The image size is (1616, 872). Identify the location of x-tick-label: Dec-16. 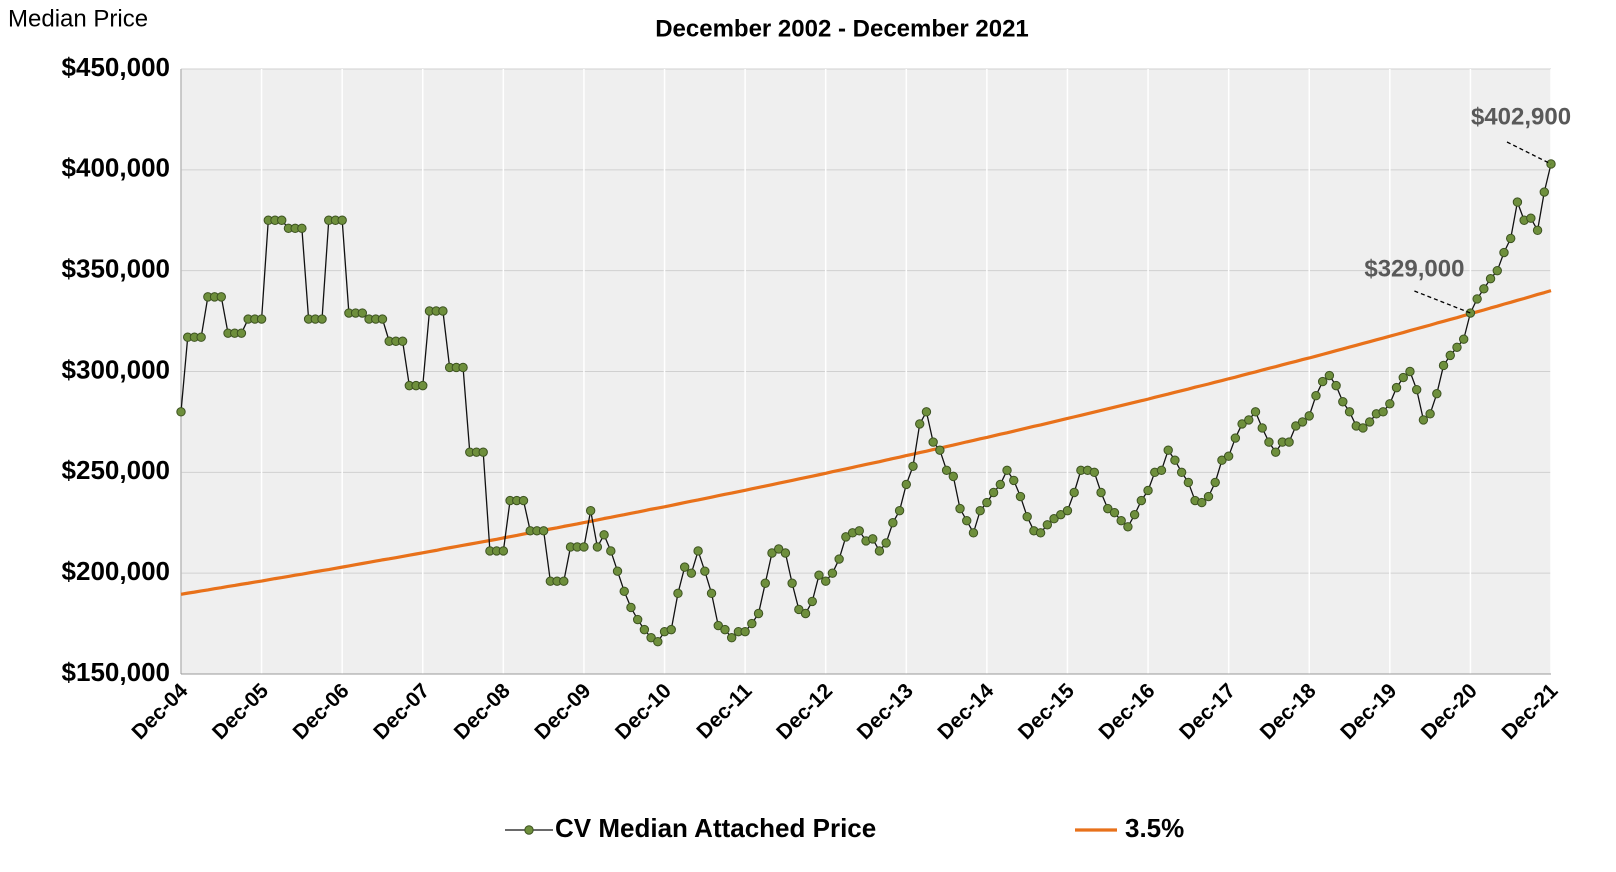
(1127, 711).